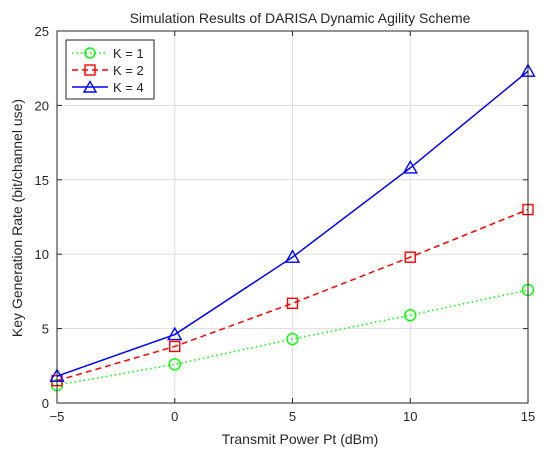  What do you see at coordinates (42, 31) in the screenshot?
I see `y-tick-label-5: 25` at bounding box center [42, 31].